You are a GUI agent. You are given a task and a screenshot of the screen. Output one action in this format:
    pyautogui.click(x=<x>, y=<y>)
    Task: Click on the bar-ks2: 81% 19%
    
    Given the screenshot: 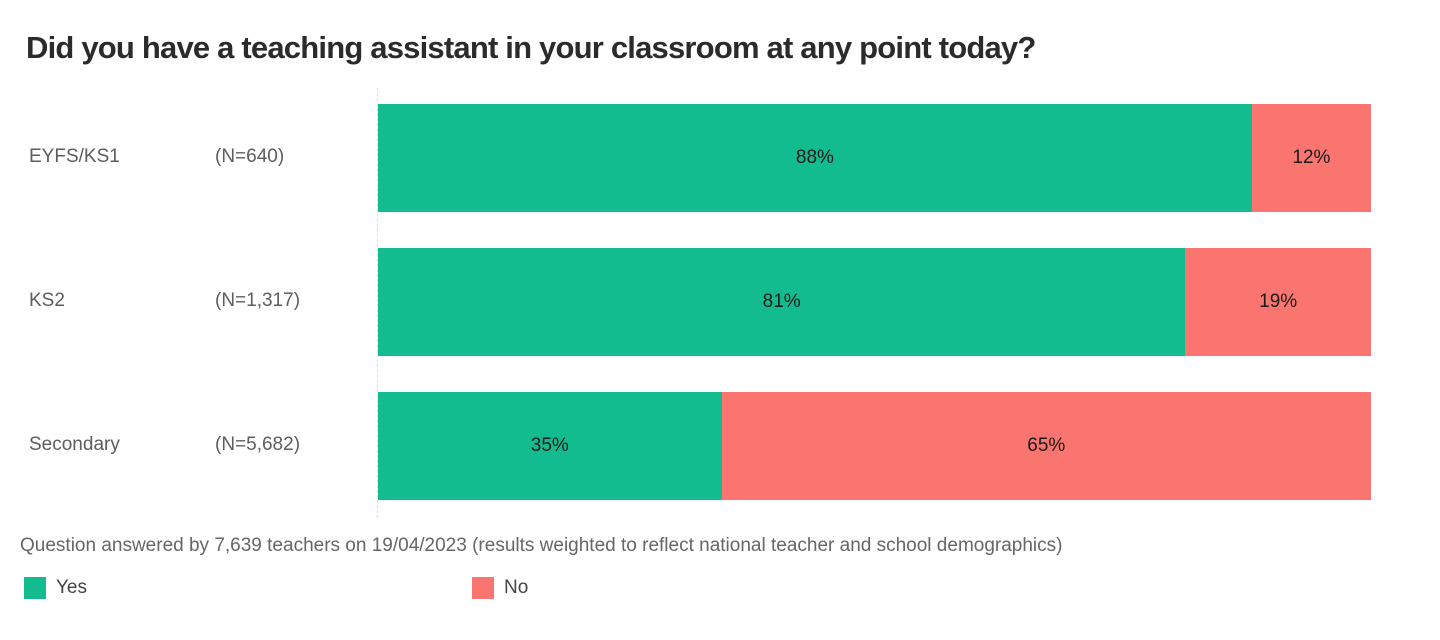 What is the action you would take?
    pyautogui.click(x=874, y=302)
    